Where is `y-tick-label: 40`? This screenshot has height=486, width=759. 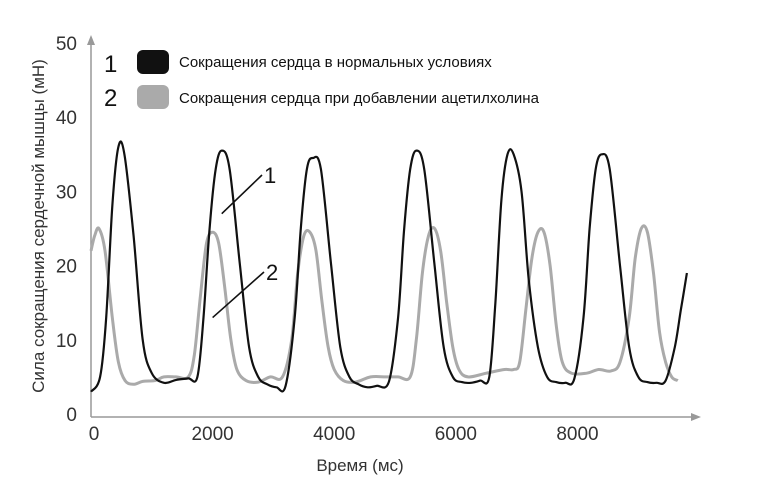
y-tick-label: 40 is located at coordinates (66, 118).